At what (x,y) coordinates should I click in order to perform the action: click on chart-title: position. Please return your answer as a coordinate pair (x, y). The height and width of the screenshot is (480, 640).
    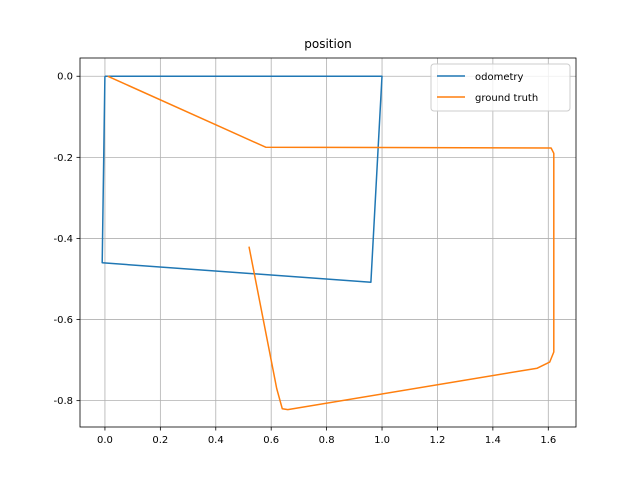
    Looking at the image, I should click on (328, 44).